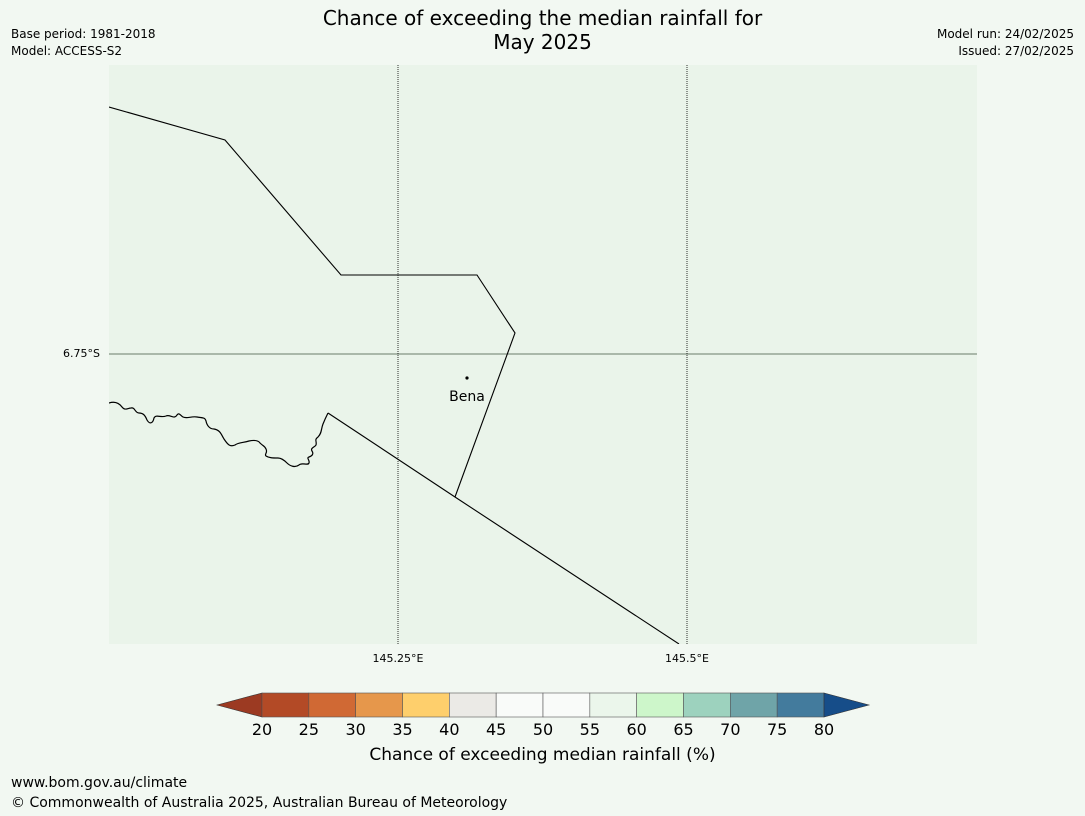 The width and height of the screenshot is (1085, 816). I want to click on colorbar-boxes, so click(543, 705).